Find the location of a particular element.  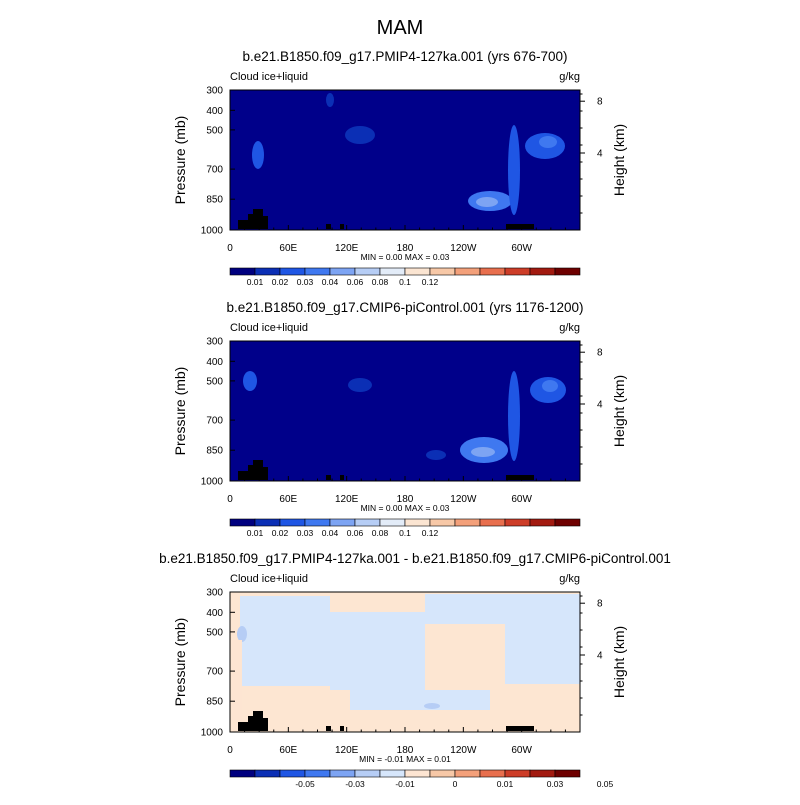

colorbar-label: 0.08 is located at coordinates (380, 282).